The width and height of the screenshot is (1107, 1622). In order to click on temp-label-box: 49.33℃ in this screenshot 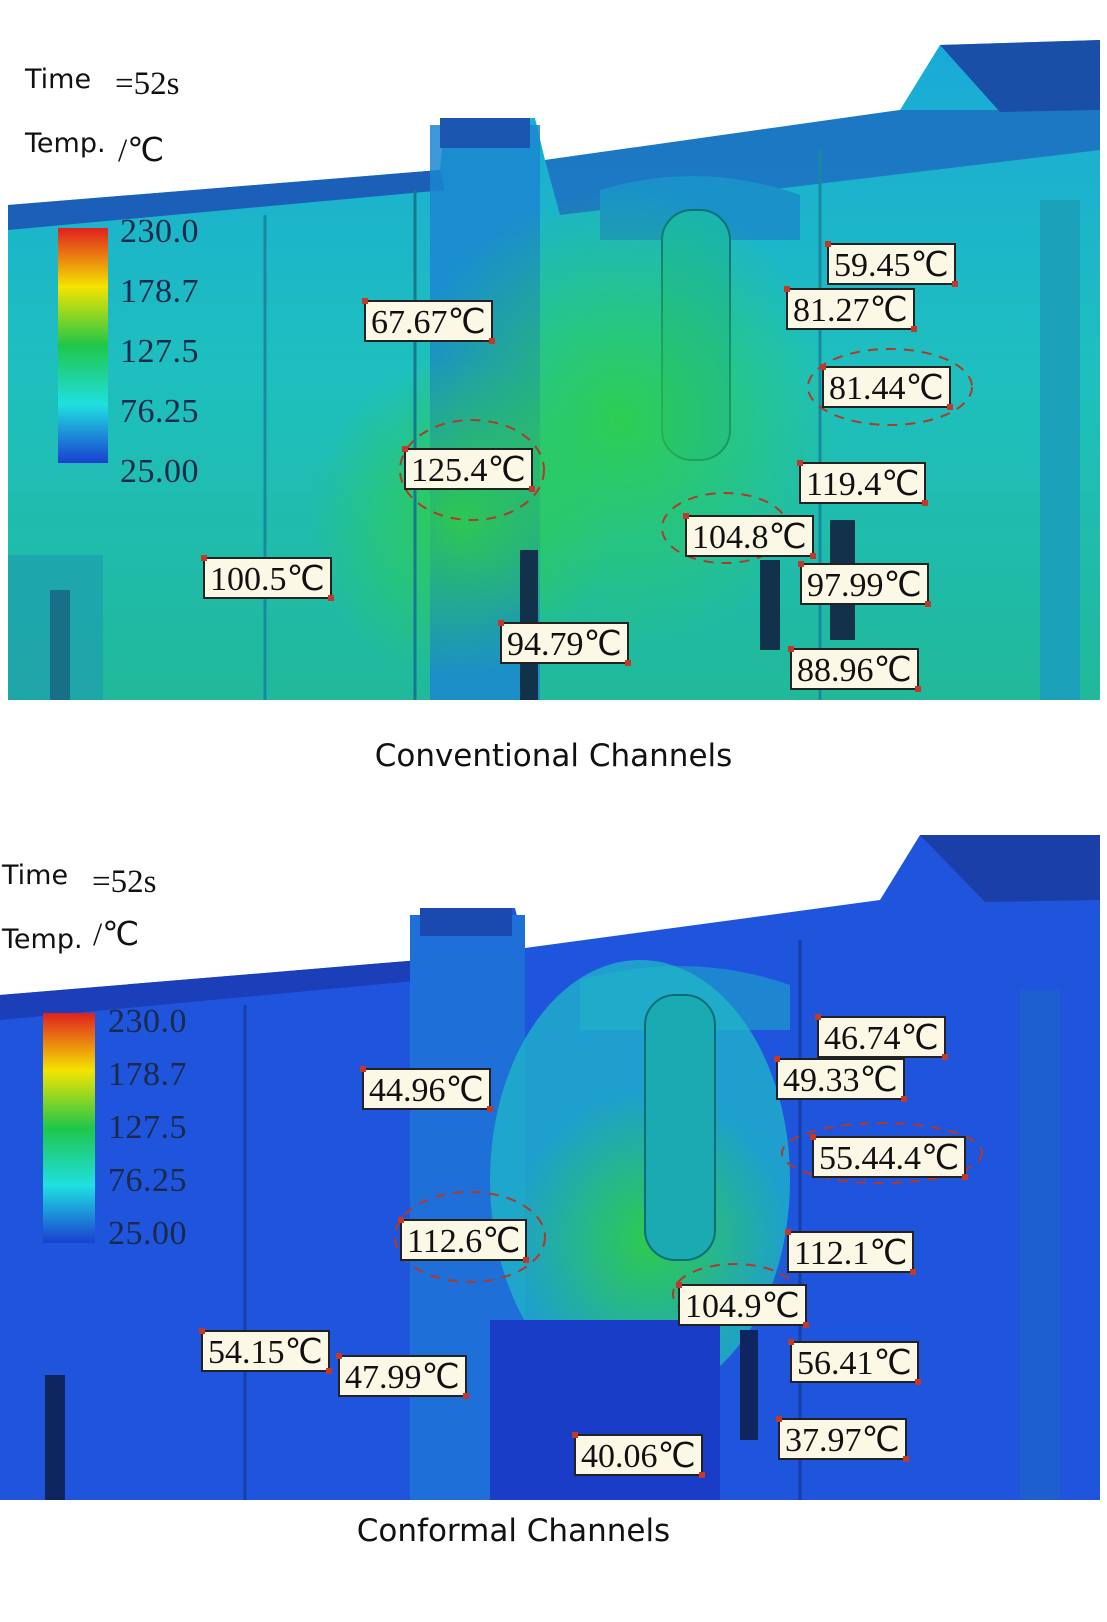, I will do `click(840, 1079)`.